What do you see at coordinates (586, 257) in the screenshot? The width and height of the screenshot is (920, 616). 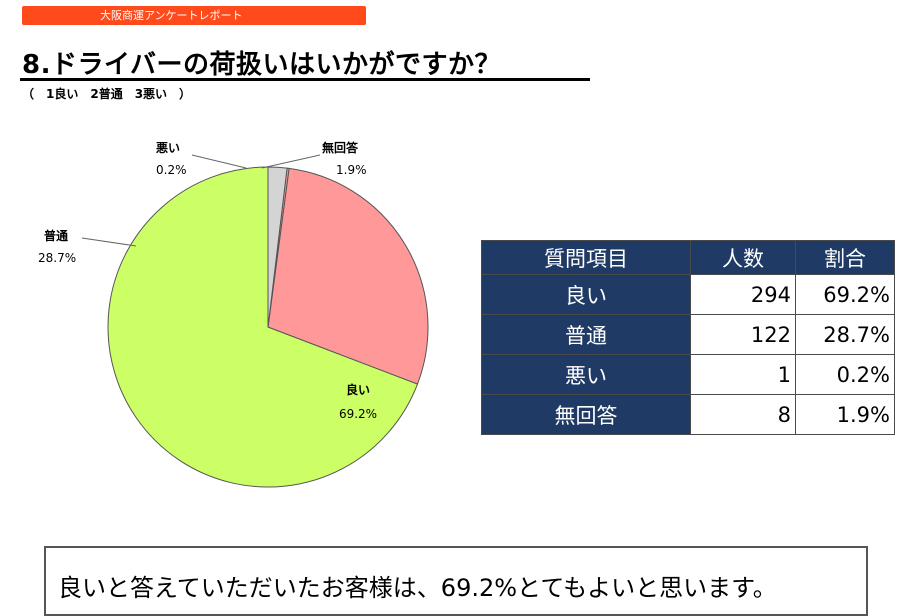 I see `header-item: 質問項目` at bounding box center [586, 257].